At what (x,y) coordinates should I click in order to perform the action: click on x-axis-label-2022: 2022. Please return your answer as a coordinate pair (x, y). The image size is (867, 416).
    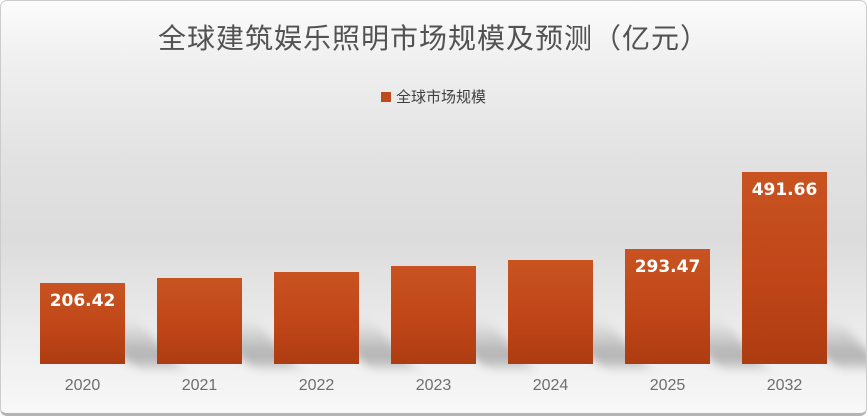
    Looking at the image, I should click on (316, 385).